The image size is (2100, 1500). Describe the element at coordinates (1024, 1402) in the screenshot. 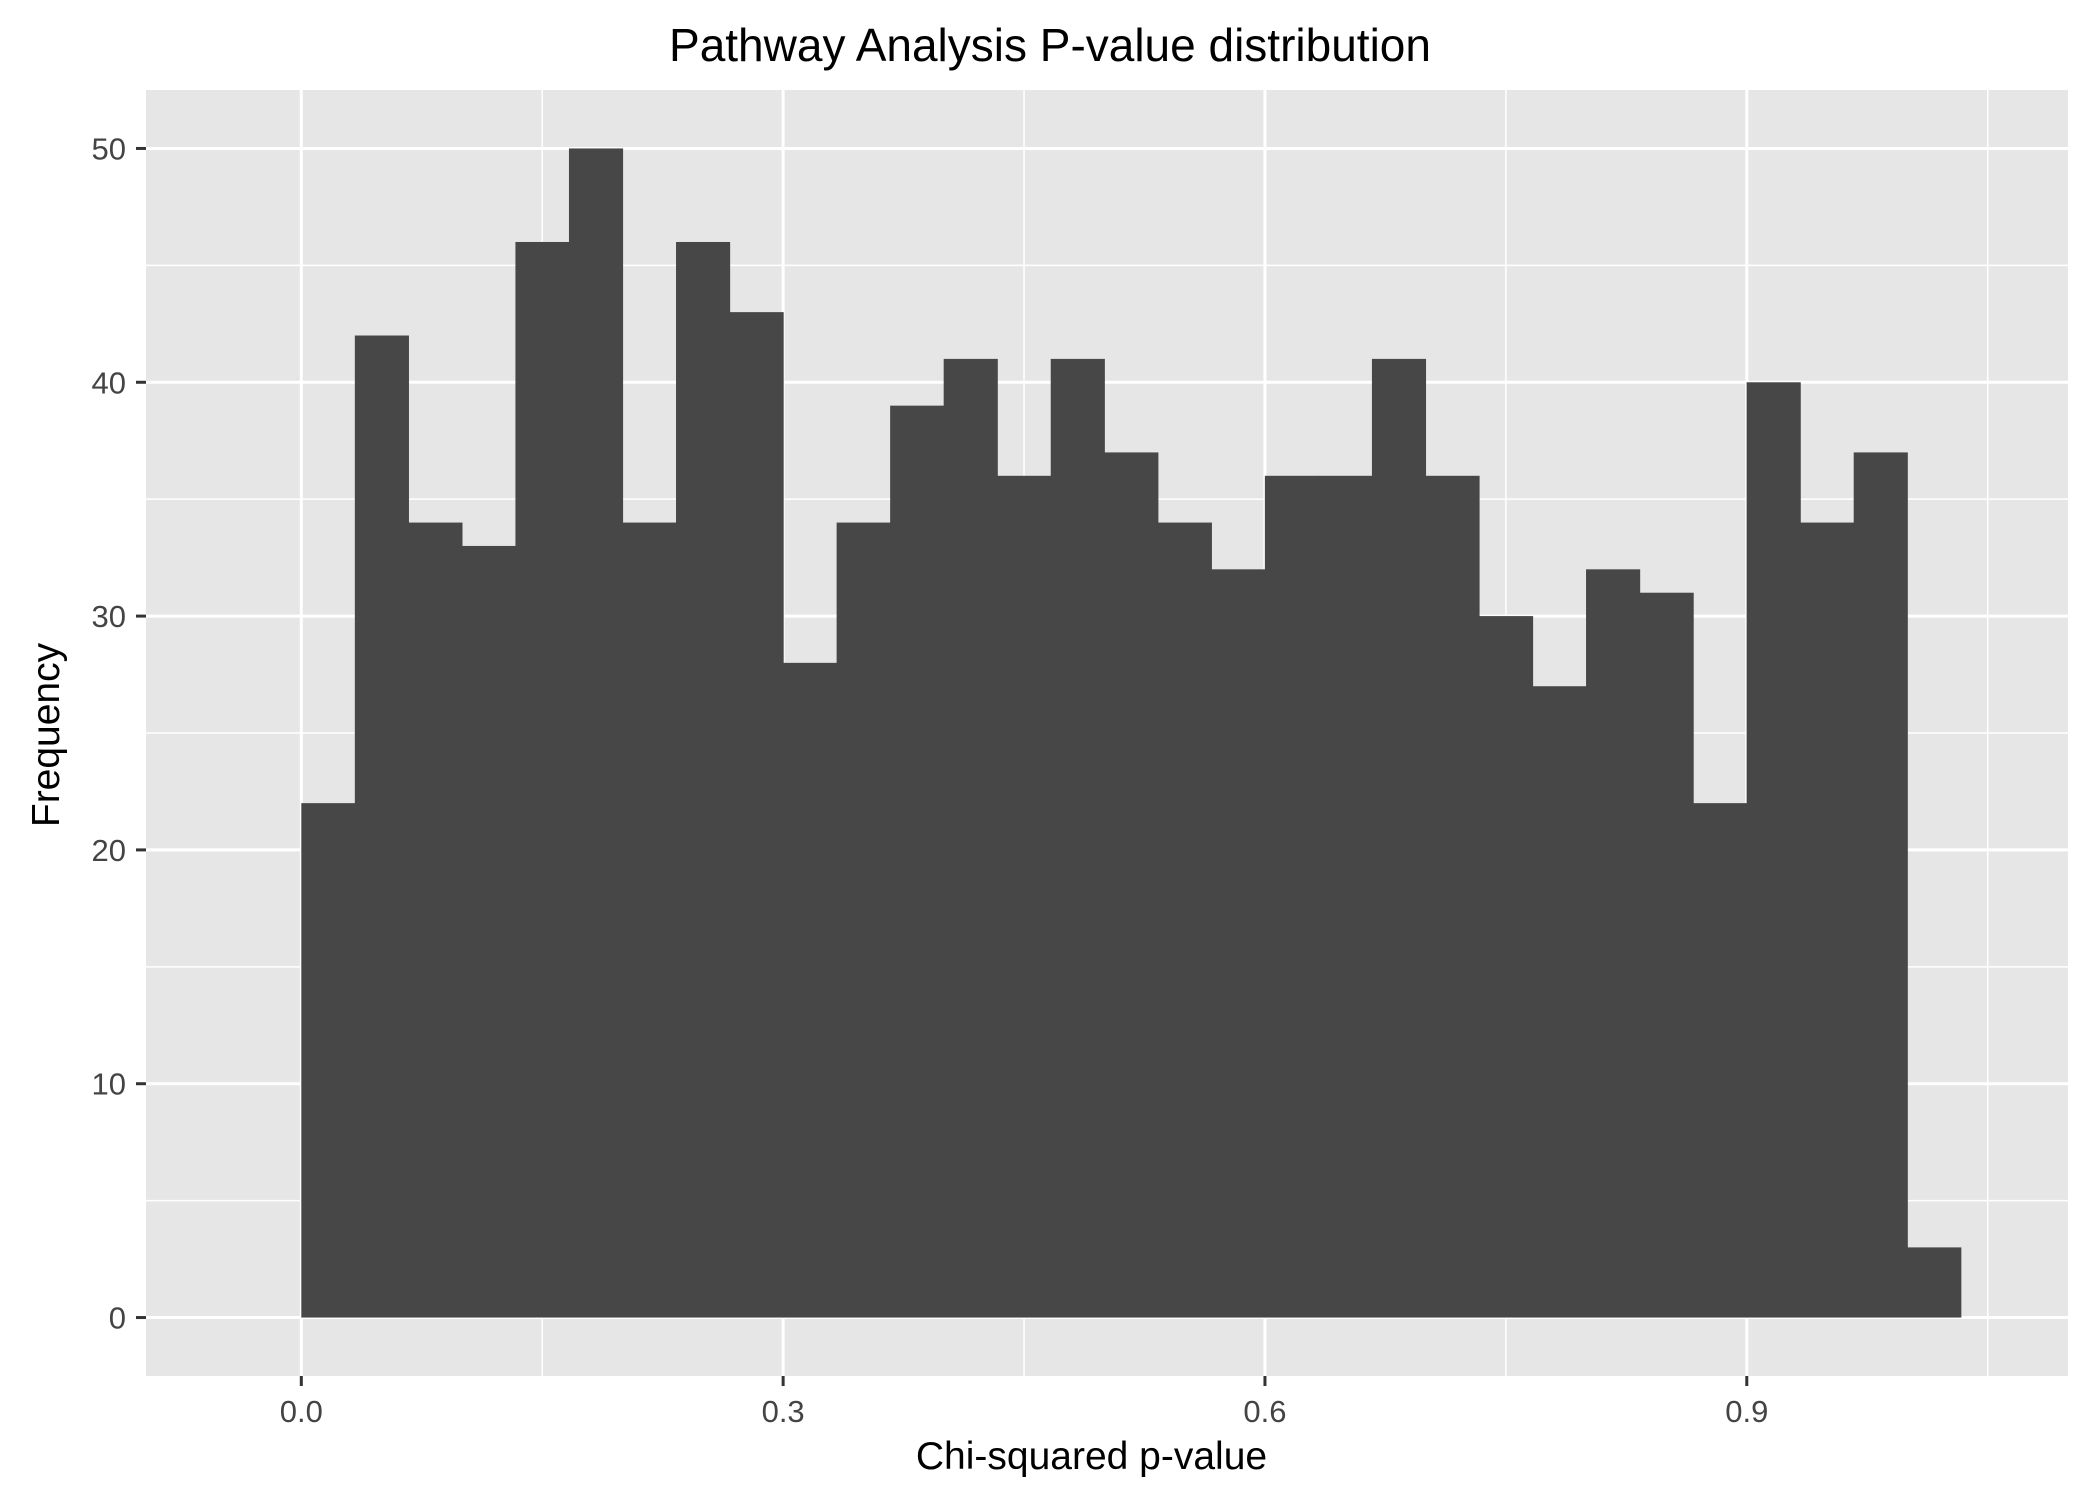

I see `x-axis: 0.0 0.3 0.6 0.9` at that location.